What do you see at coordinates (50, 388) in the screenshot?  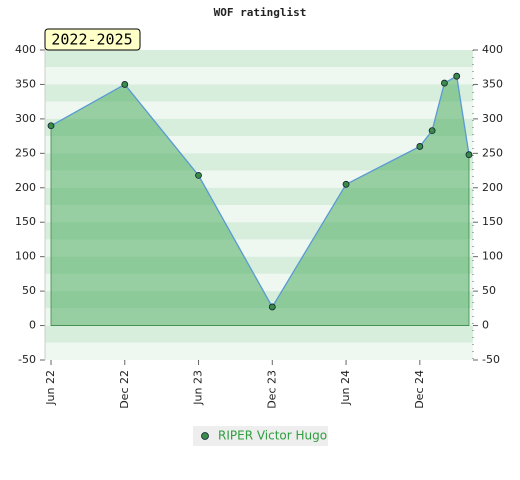 I see `x-tick-label: Jun 22` at bounding box center [50, 388].